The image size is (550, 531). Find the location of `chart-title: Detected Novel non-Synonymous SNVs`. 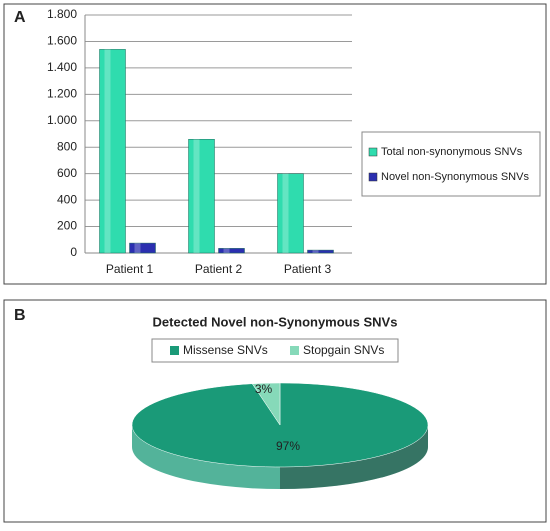

chart-title: Detected Novel non-Synonymous SNVs is located at coordinates (275, 321).